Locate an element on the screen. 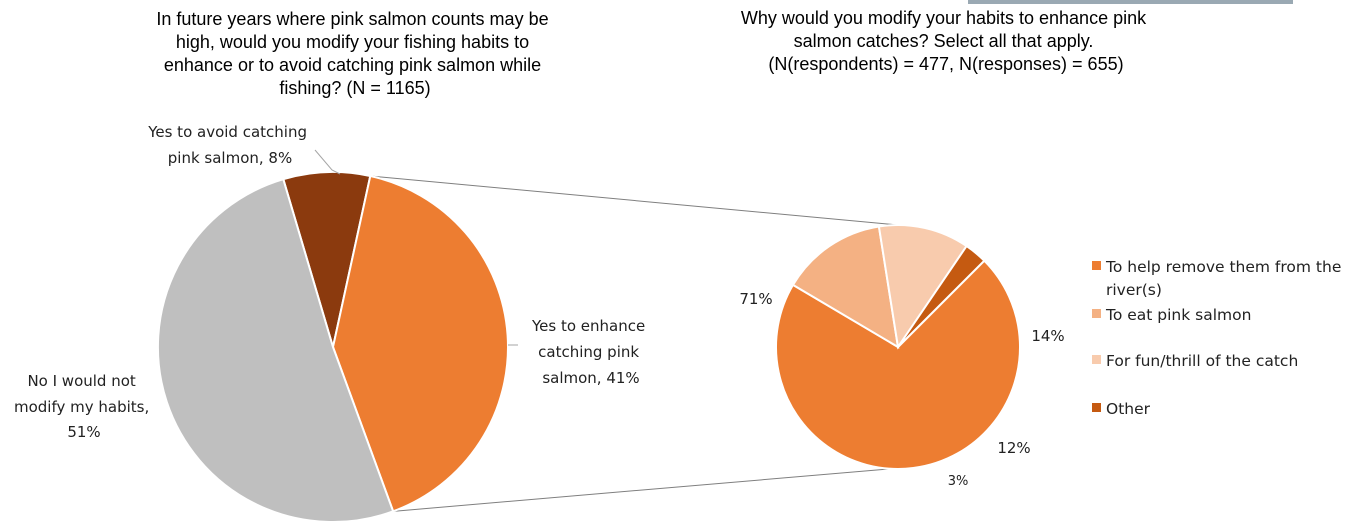 The height and width of the screenshot is (523, 1362). pie2-label-remove: 71% is located at coordinates (755, 299).